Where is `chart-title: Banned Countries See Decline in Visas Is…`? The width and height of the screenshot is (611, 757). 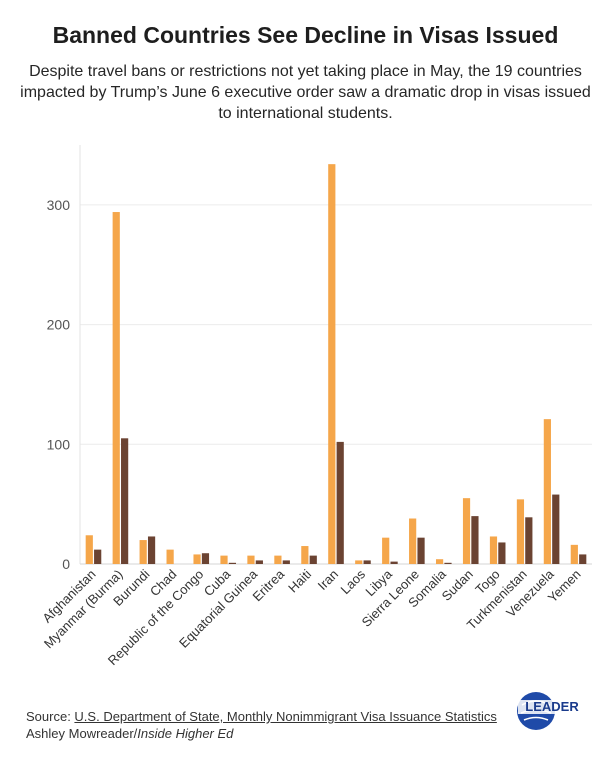 chart-title: Banned Countries See Decline in Visas Is… is located at coordinates (305, 35).